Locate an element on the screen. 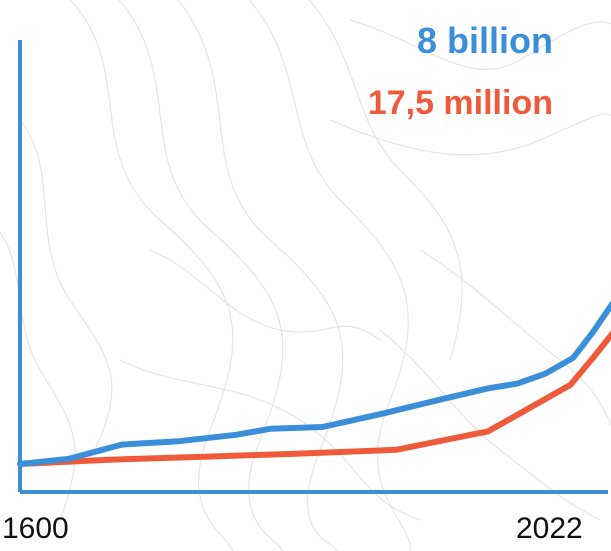 This screenshot has width=611, height=551. series-label-blue: 8 billion is located at coordinates (484, 40).